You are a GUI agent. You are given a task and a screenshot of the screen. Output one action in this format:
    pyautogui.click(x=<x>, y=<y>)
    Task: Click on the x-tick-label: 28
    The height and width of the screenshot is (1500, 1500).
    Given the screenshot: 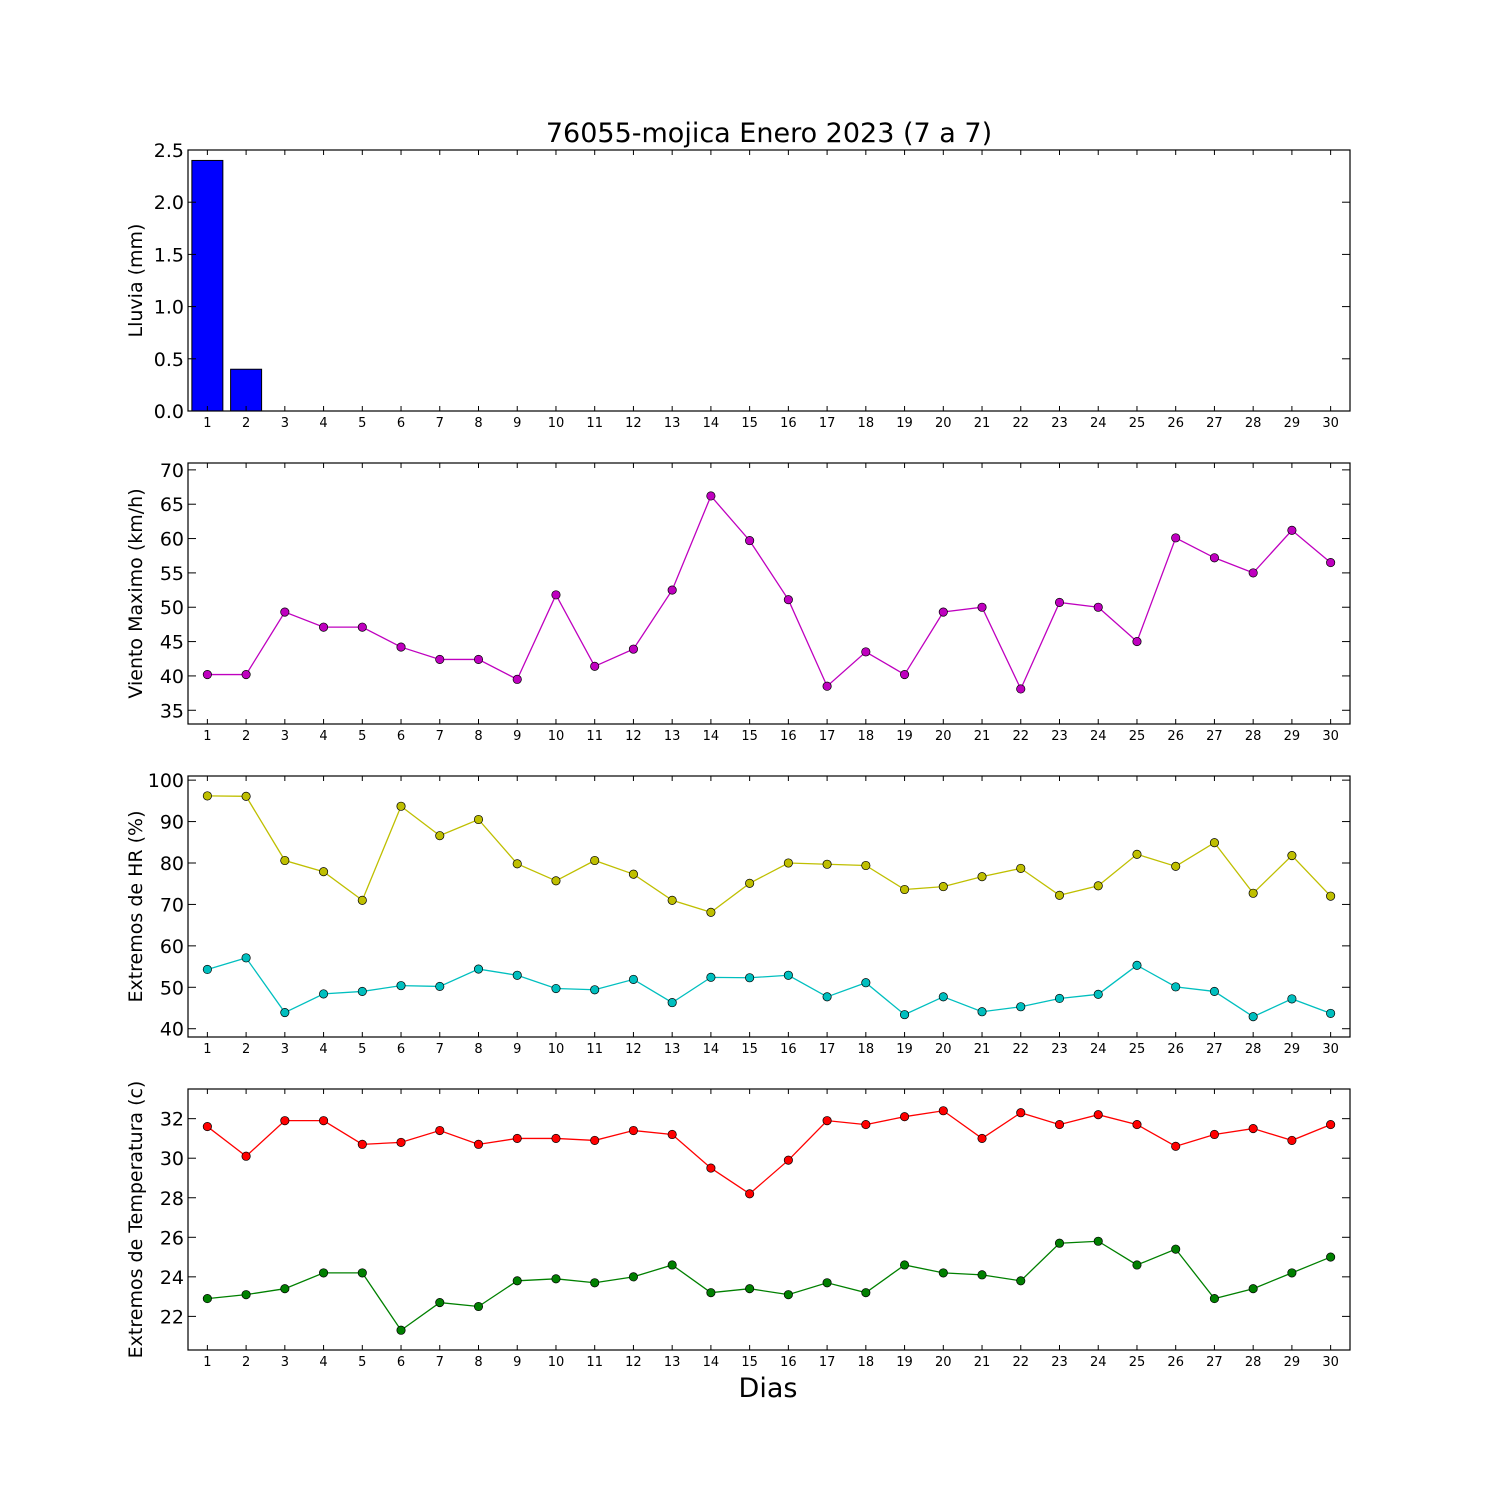 What is the action you would take?
    pyautogui.click(x=1253, y=1362)
    